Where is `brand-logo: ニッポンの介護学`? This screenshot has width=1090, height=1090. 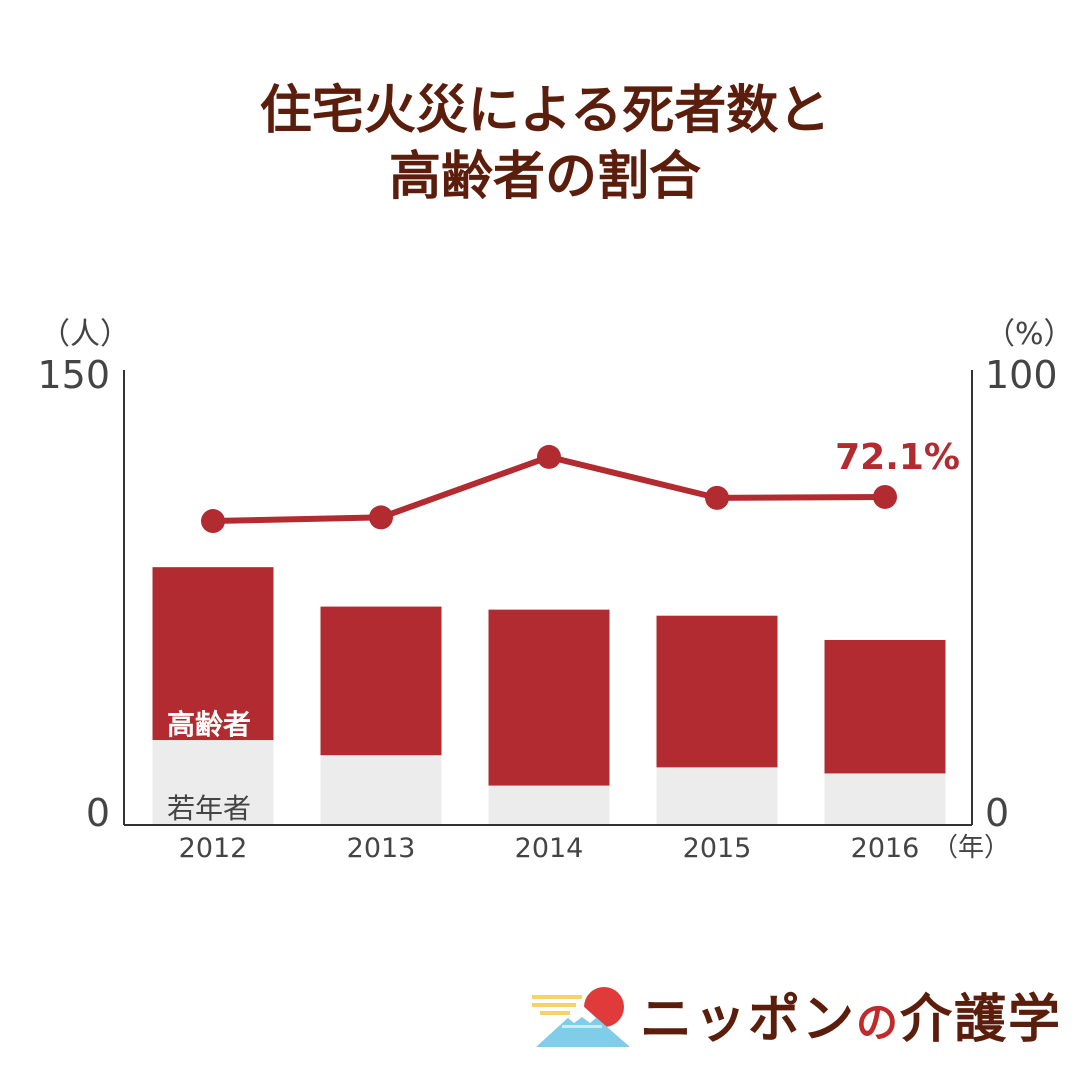 brand-logo: ニッポンの介護学 is located at coordinates (797, 1020).